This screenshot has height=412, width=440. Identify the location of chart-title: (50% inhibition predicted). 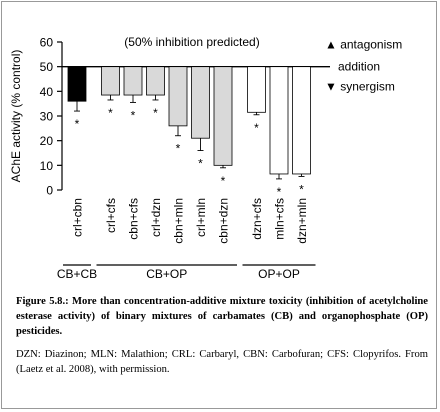
(191, 42).